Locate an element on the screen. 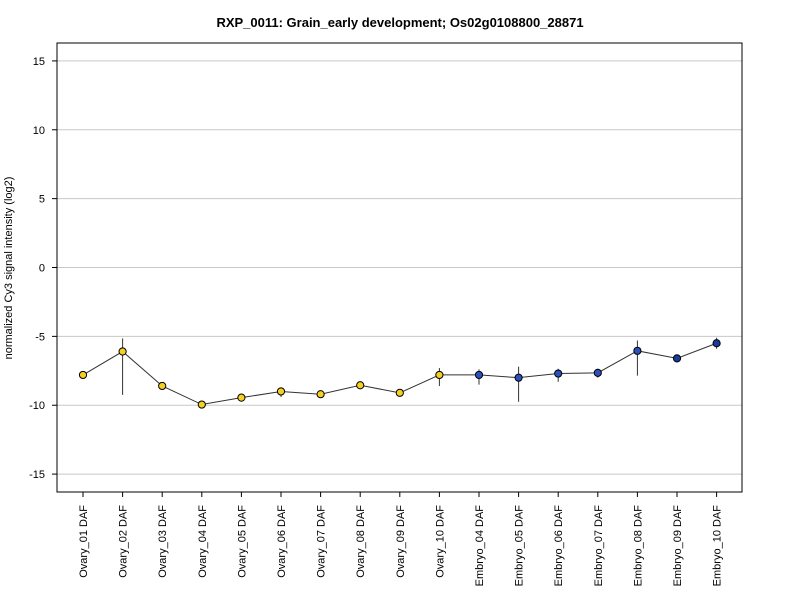 The height and width of the screenshot is (600, 800). x-tick-label: Ovary_09 DAF is located at coordinates (401, 541).